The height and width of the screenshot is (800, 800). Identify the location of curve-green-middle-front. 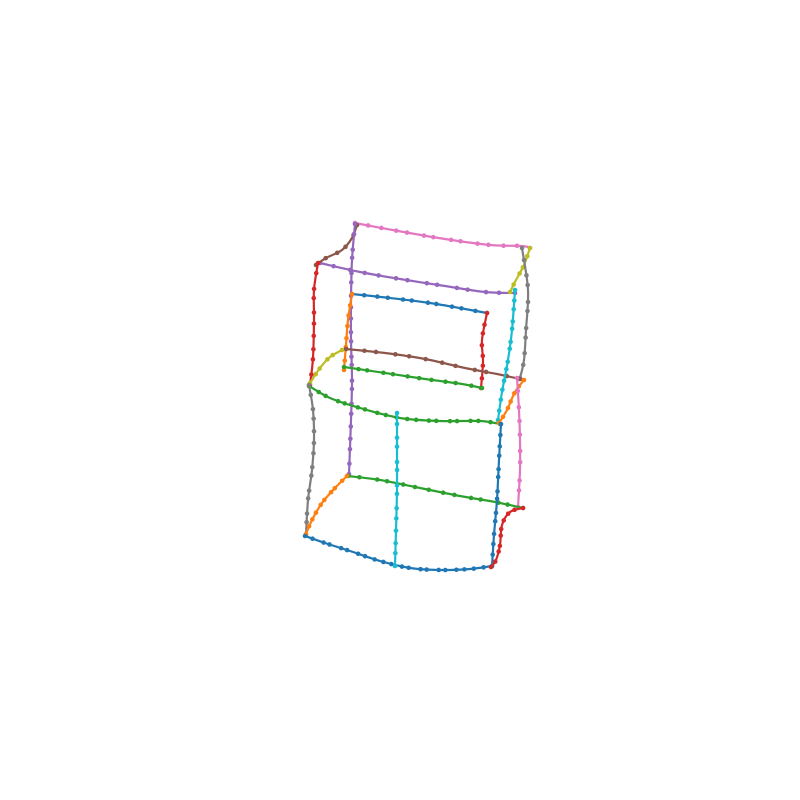
(404, 405).